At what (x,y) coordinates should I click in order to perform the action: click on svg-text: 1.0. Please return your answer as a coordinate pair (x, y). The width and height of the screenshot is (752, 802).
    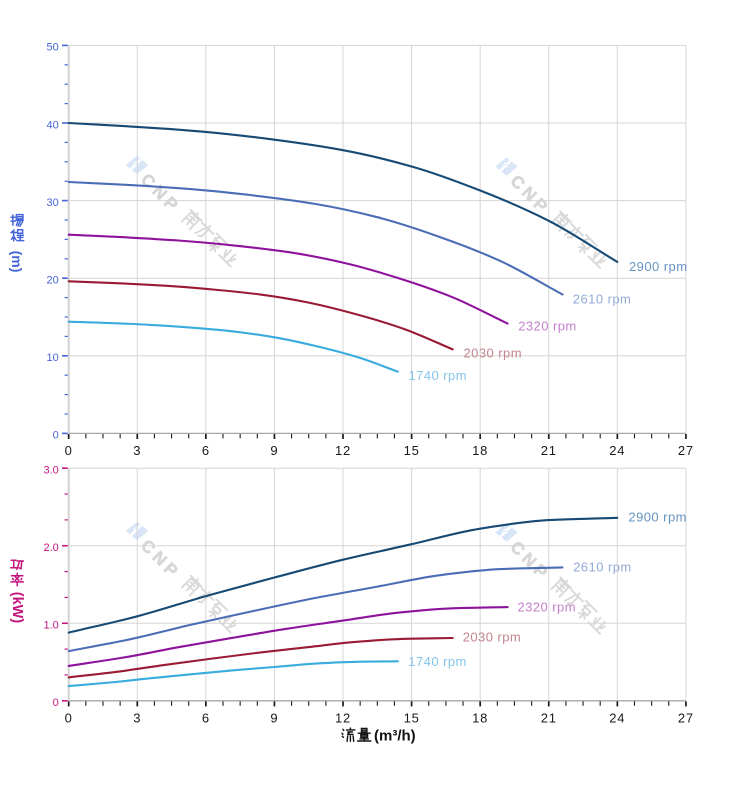
    Looking at the image, I should click on (51, 626).